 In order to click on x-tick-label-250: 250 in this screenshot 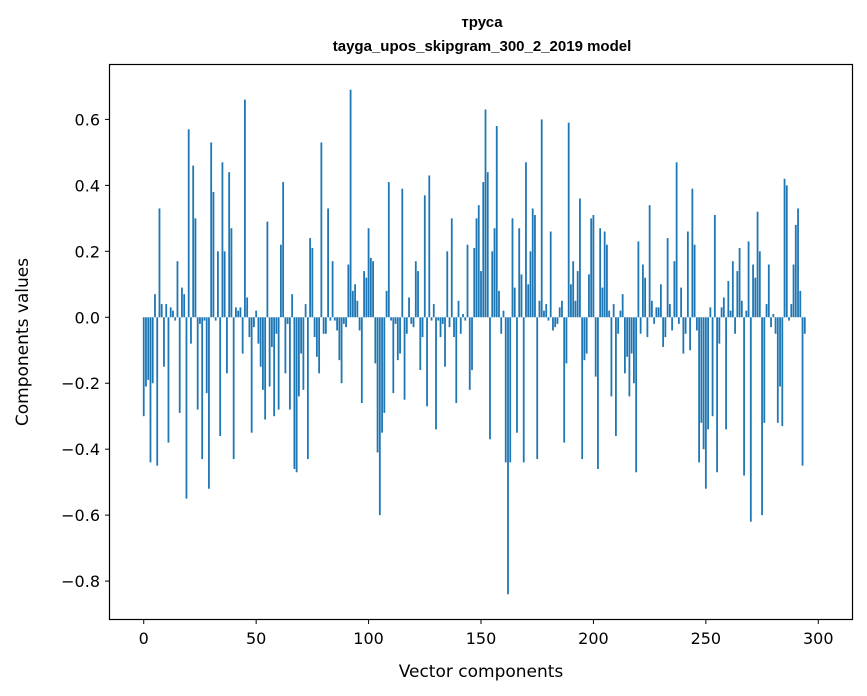, I will do `click(706, 638)`.